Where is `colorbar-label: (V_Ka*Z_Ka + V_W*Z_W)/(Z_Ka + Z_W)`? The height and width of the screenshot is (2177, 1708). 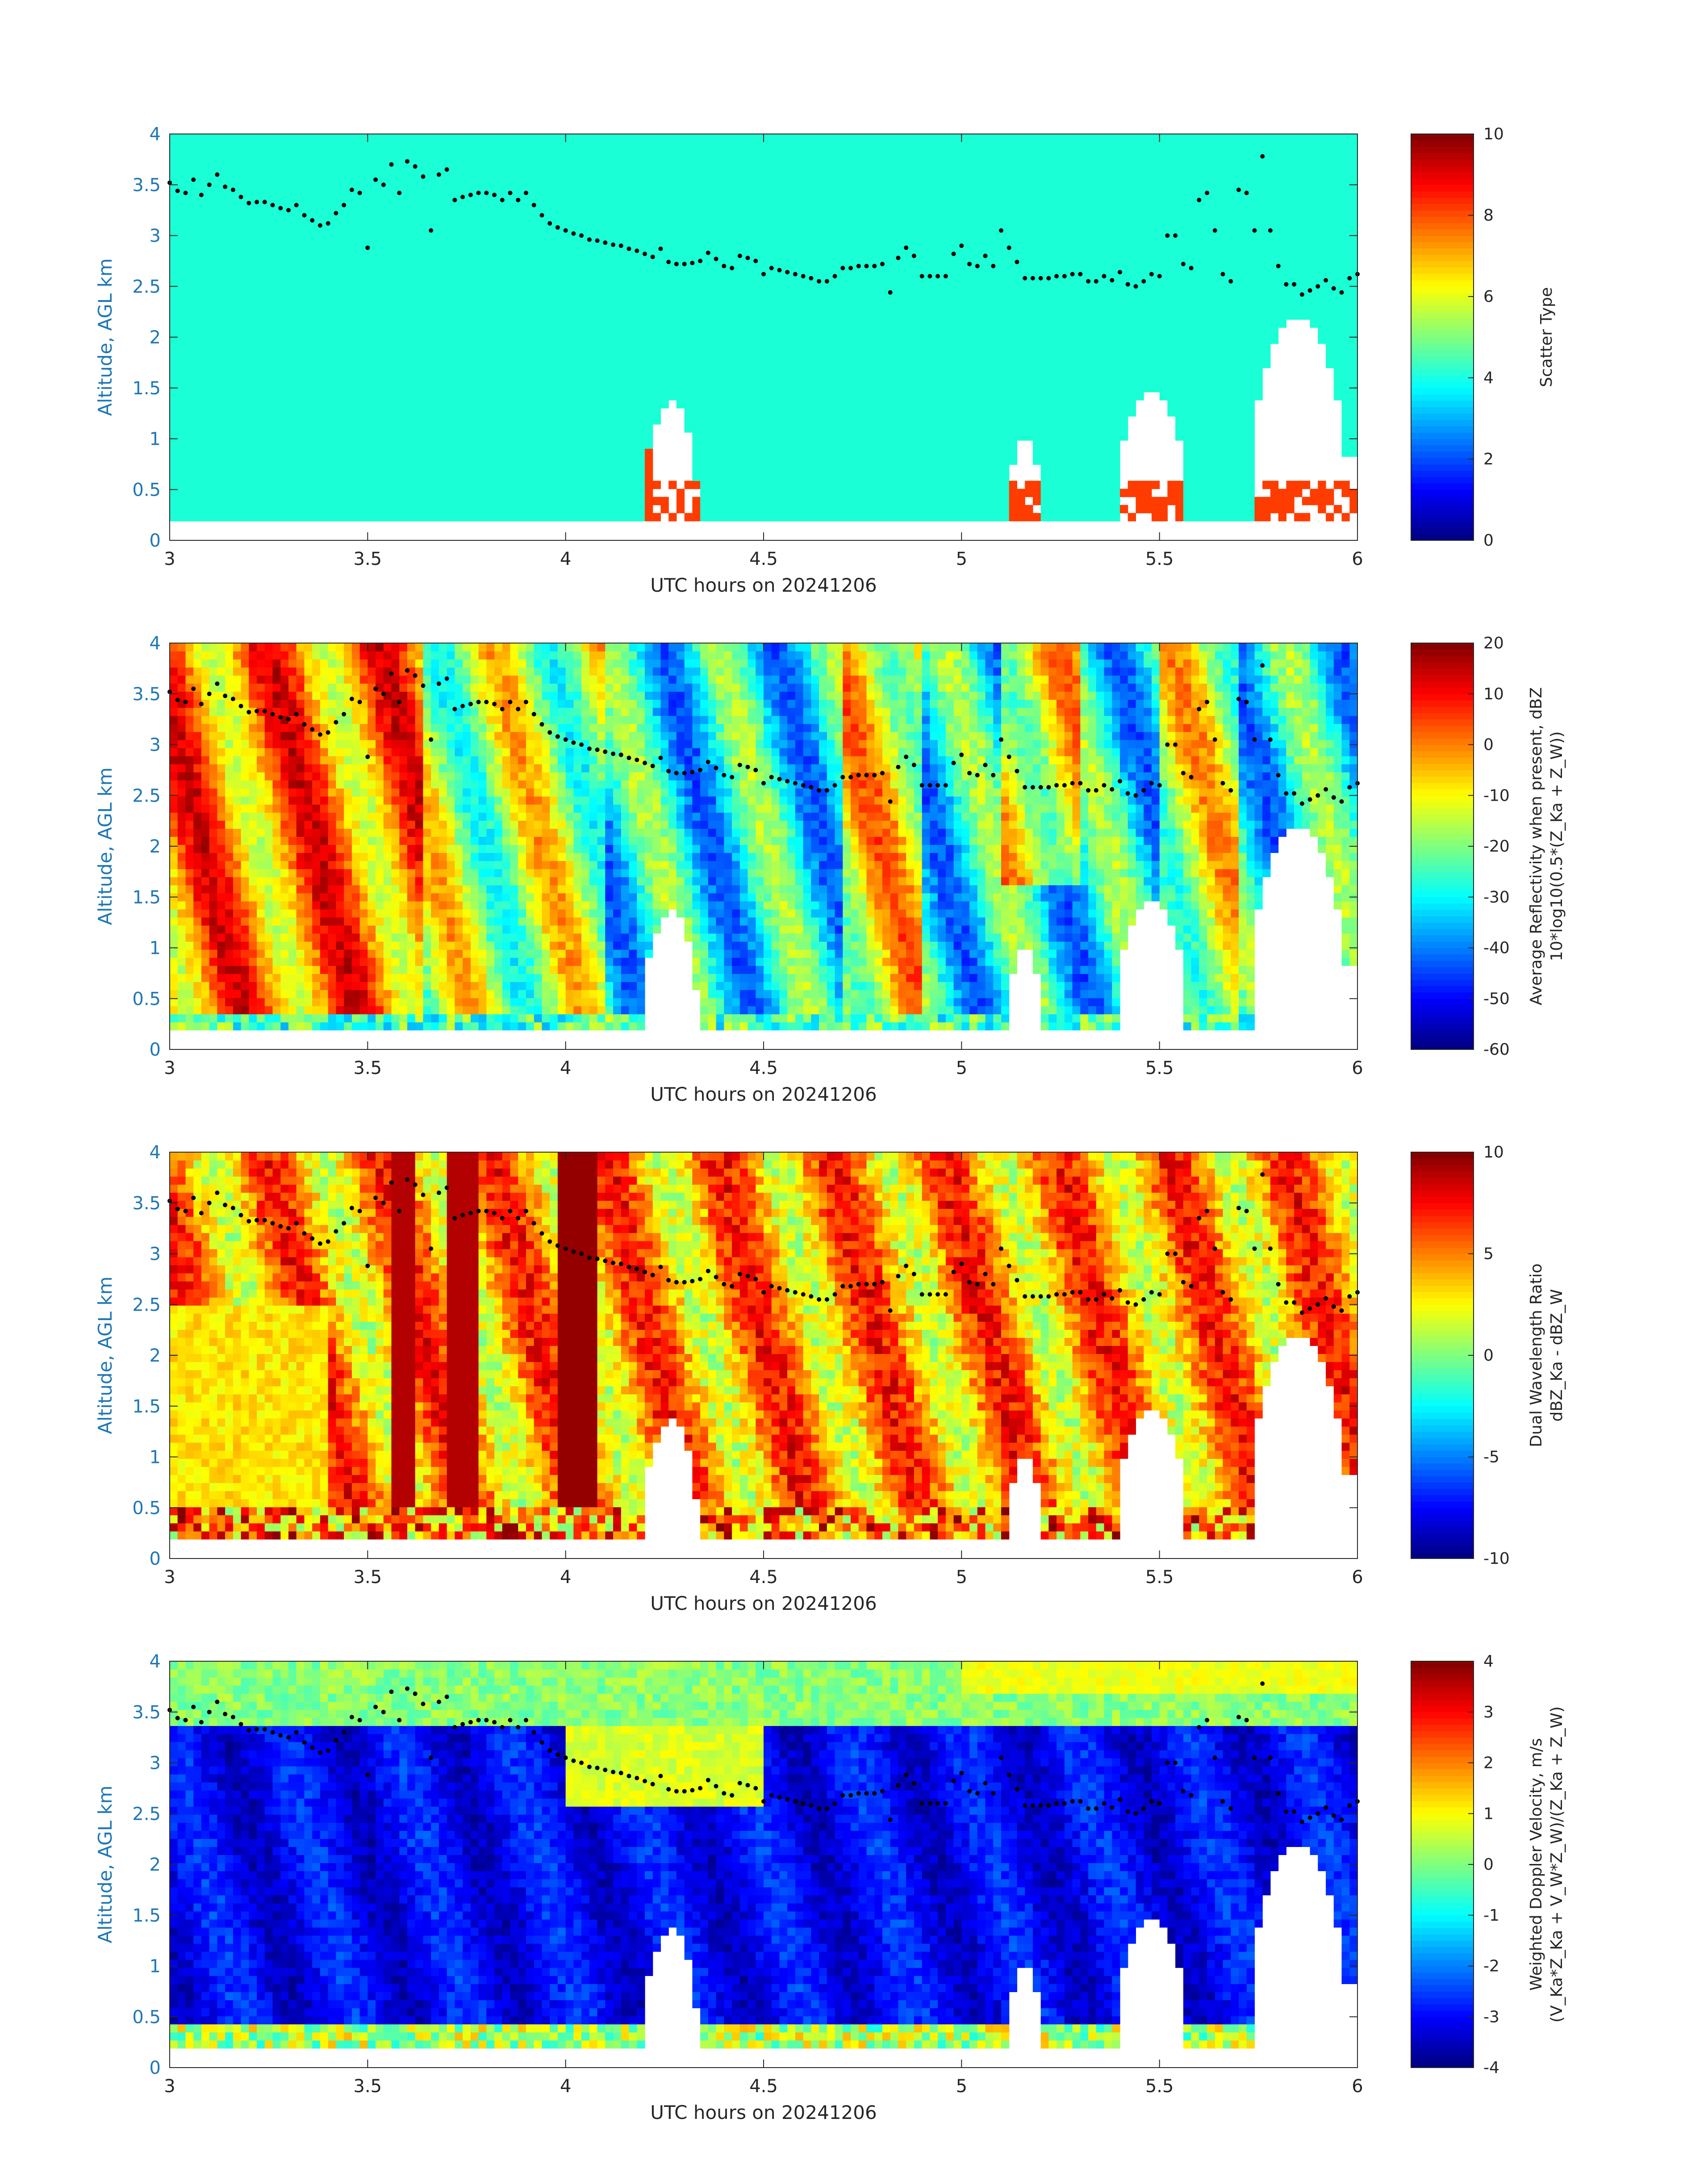 colorbar-label: (V_Ka*Z_Ka + V_W*Z_W)/(Z_Ka + Z_W) is located at coordinates (1557, 1864).